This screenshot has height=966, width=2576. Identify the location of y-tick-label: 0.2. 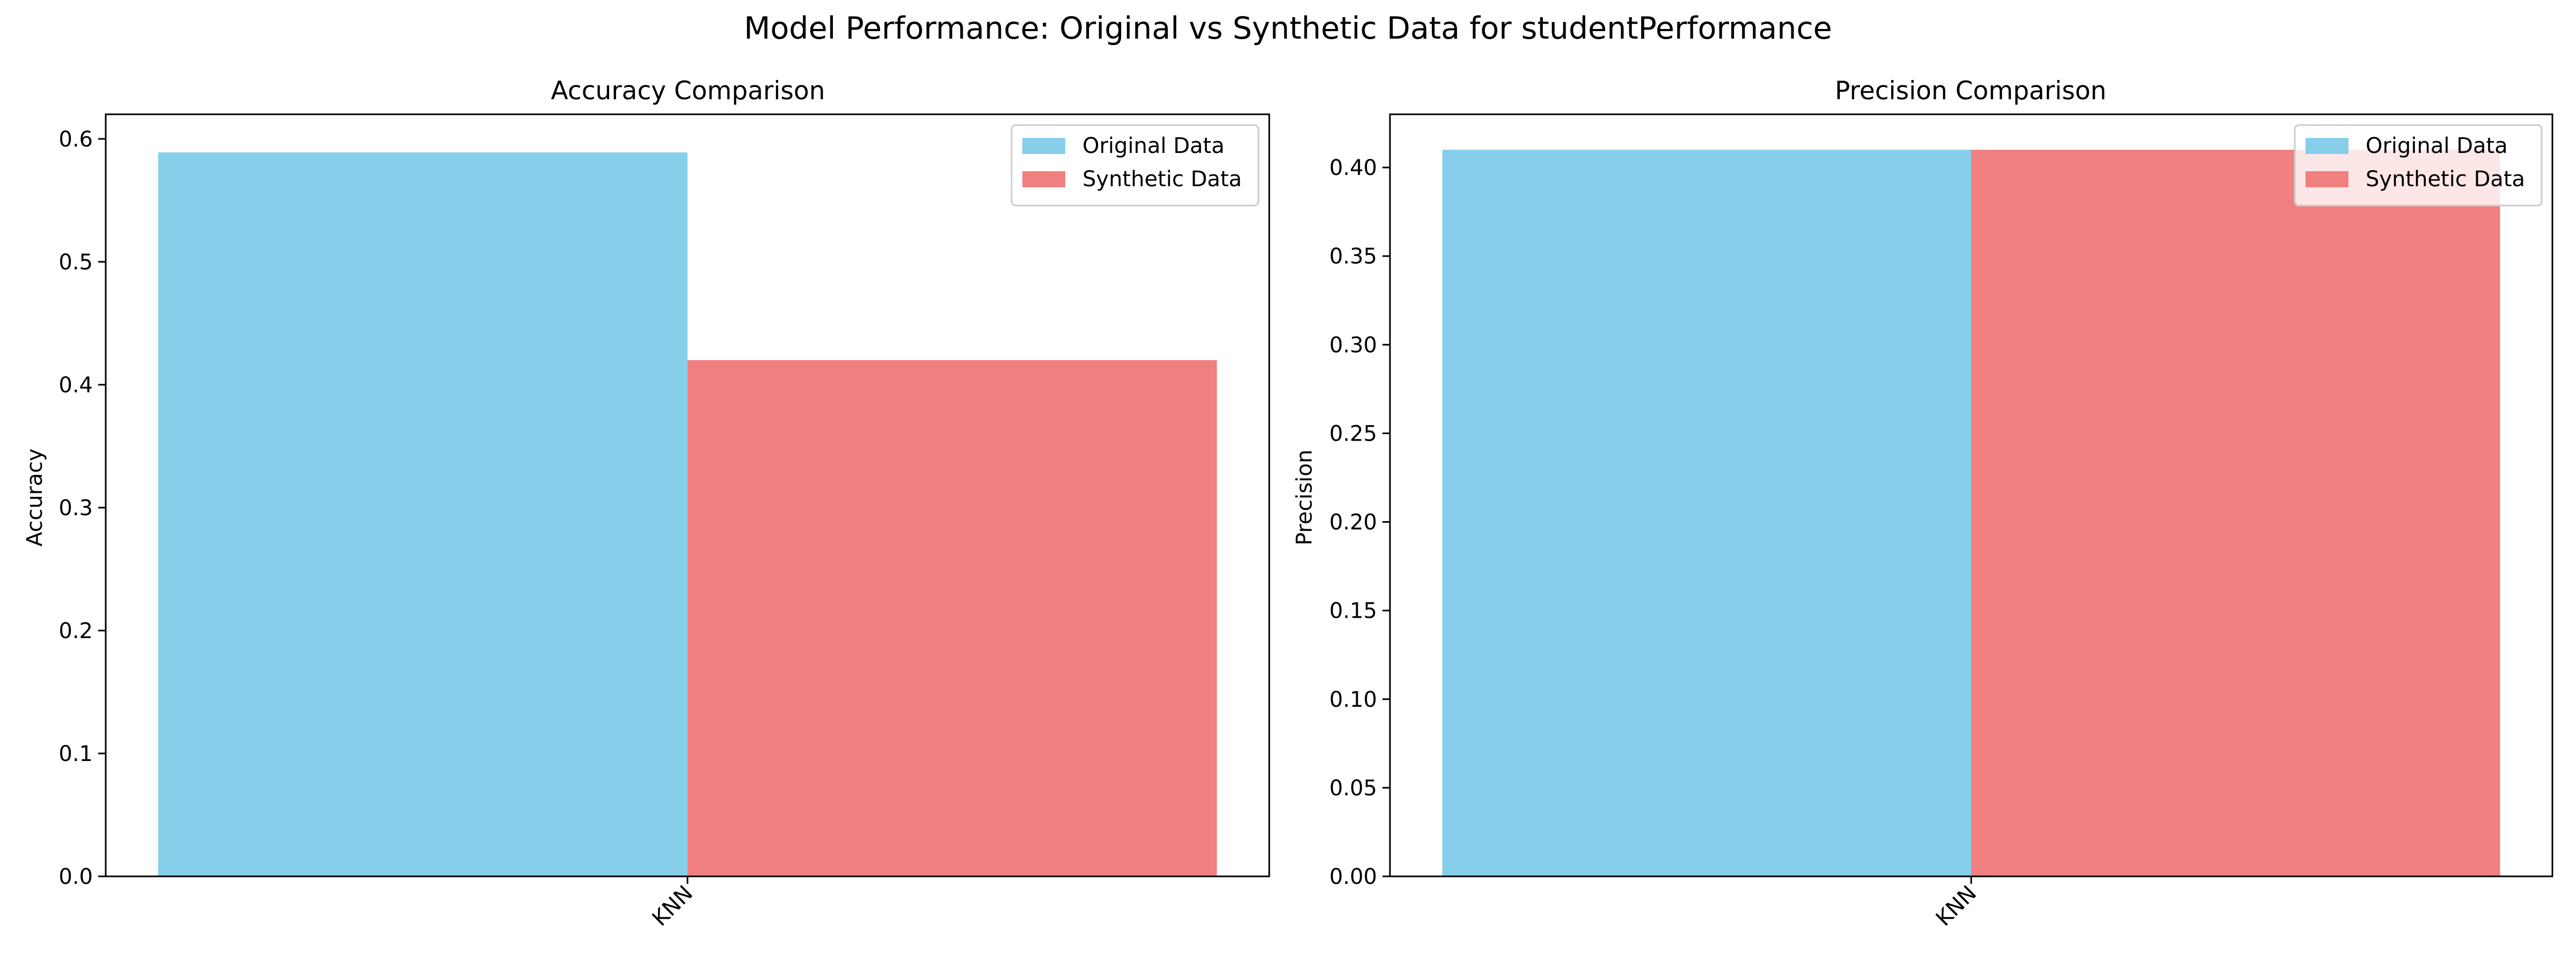
(75, 631).